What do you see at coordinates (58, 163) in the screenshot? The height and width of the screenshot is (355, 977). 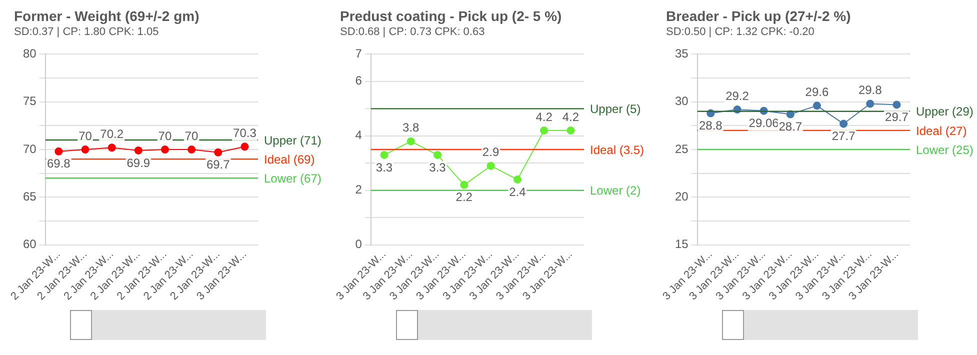 I see `data-label: 69.8` at bounding box center [58, 163].